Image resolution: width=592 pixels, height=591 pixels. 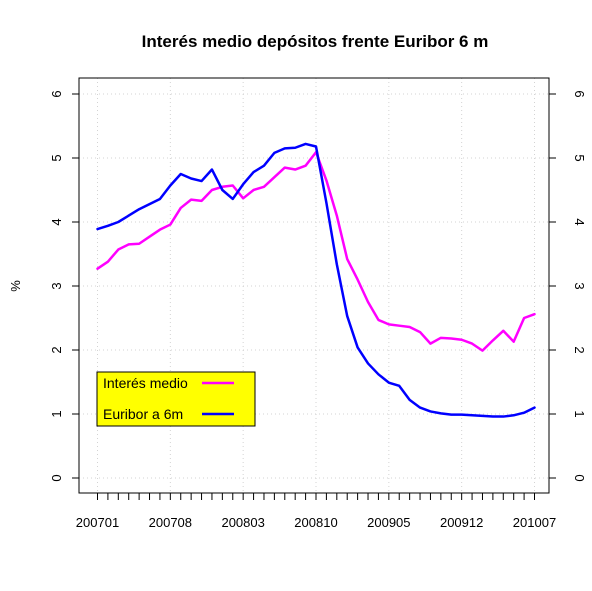 I want to click on left-y-tick-label-5: 5, so click(x=56, y=157).